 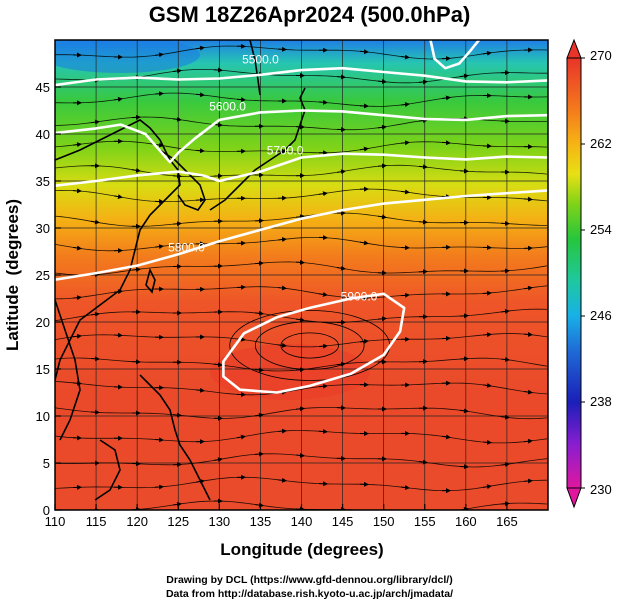 What do you see at coordinates (290, 372) in the screenshot?
I see `warm-anomaly` at bounding box center [290, 372].